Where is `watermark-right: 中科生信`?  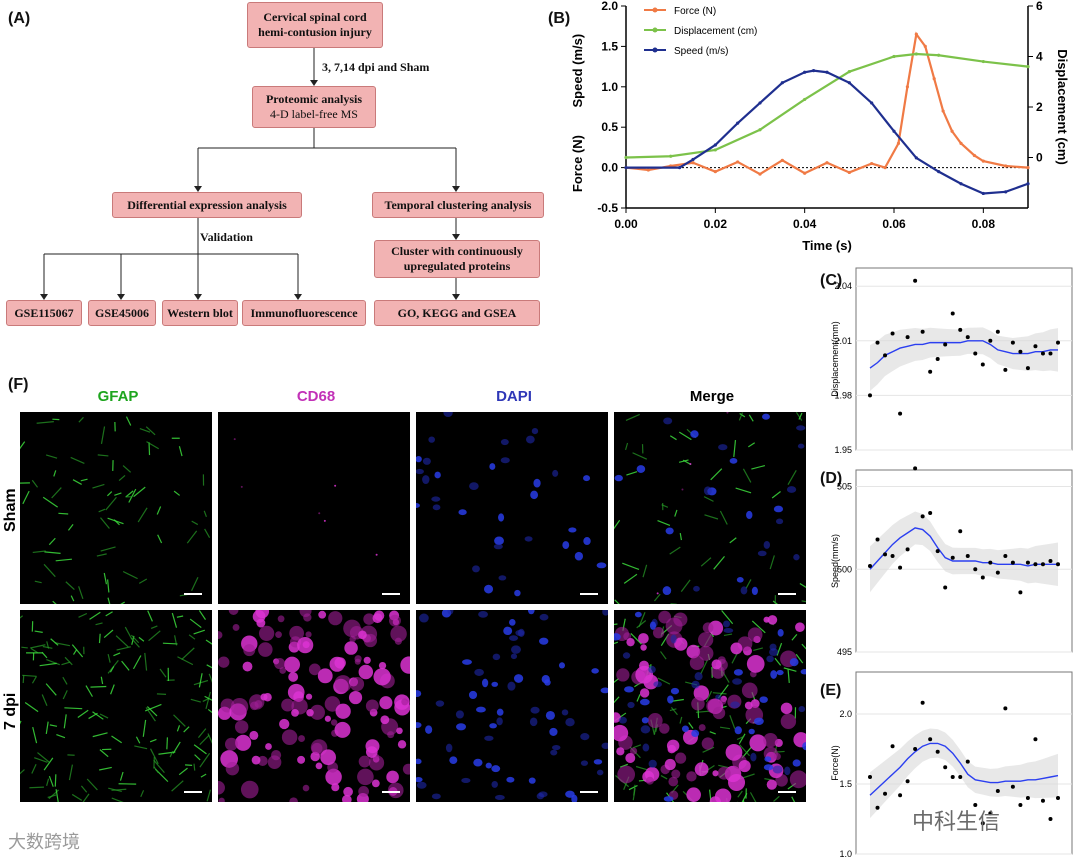
watermark-right: 中科生信 is located at coordinates (956, 822).